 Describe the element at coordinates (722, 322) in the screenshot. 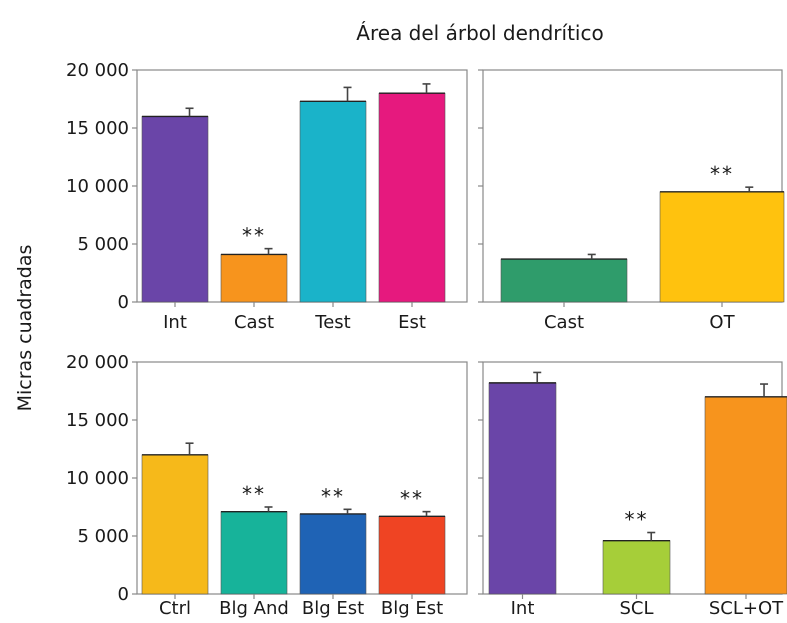

I see `category-label: OT` at that location.